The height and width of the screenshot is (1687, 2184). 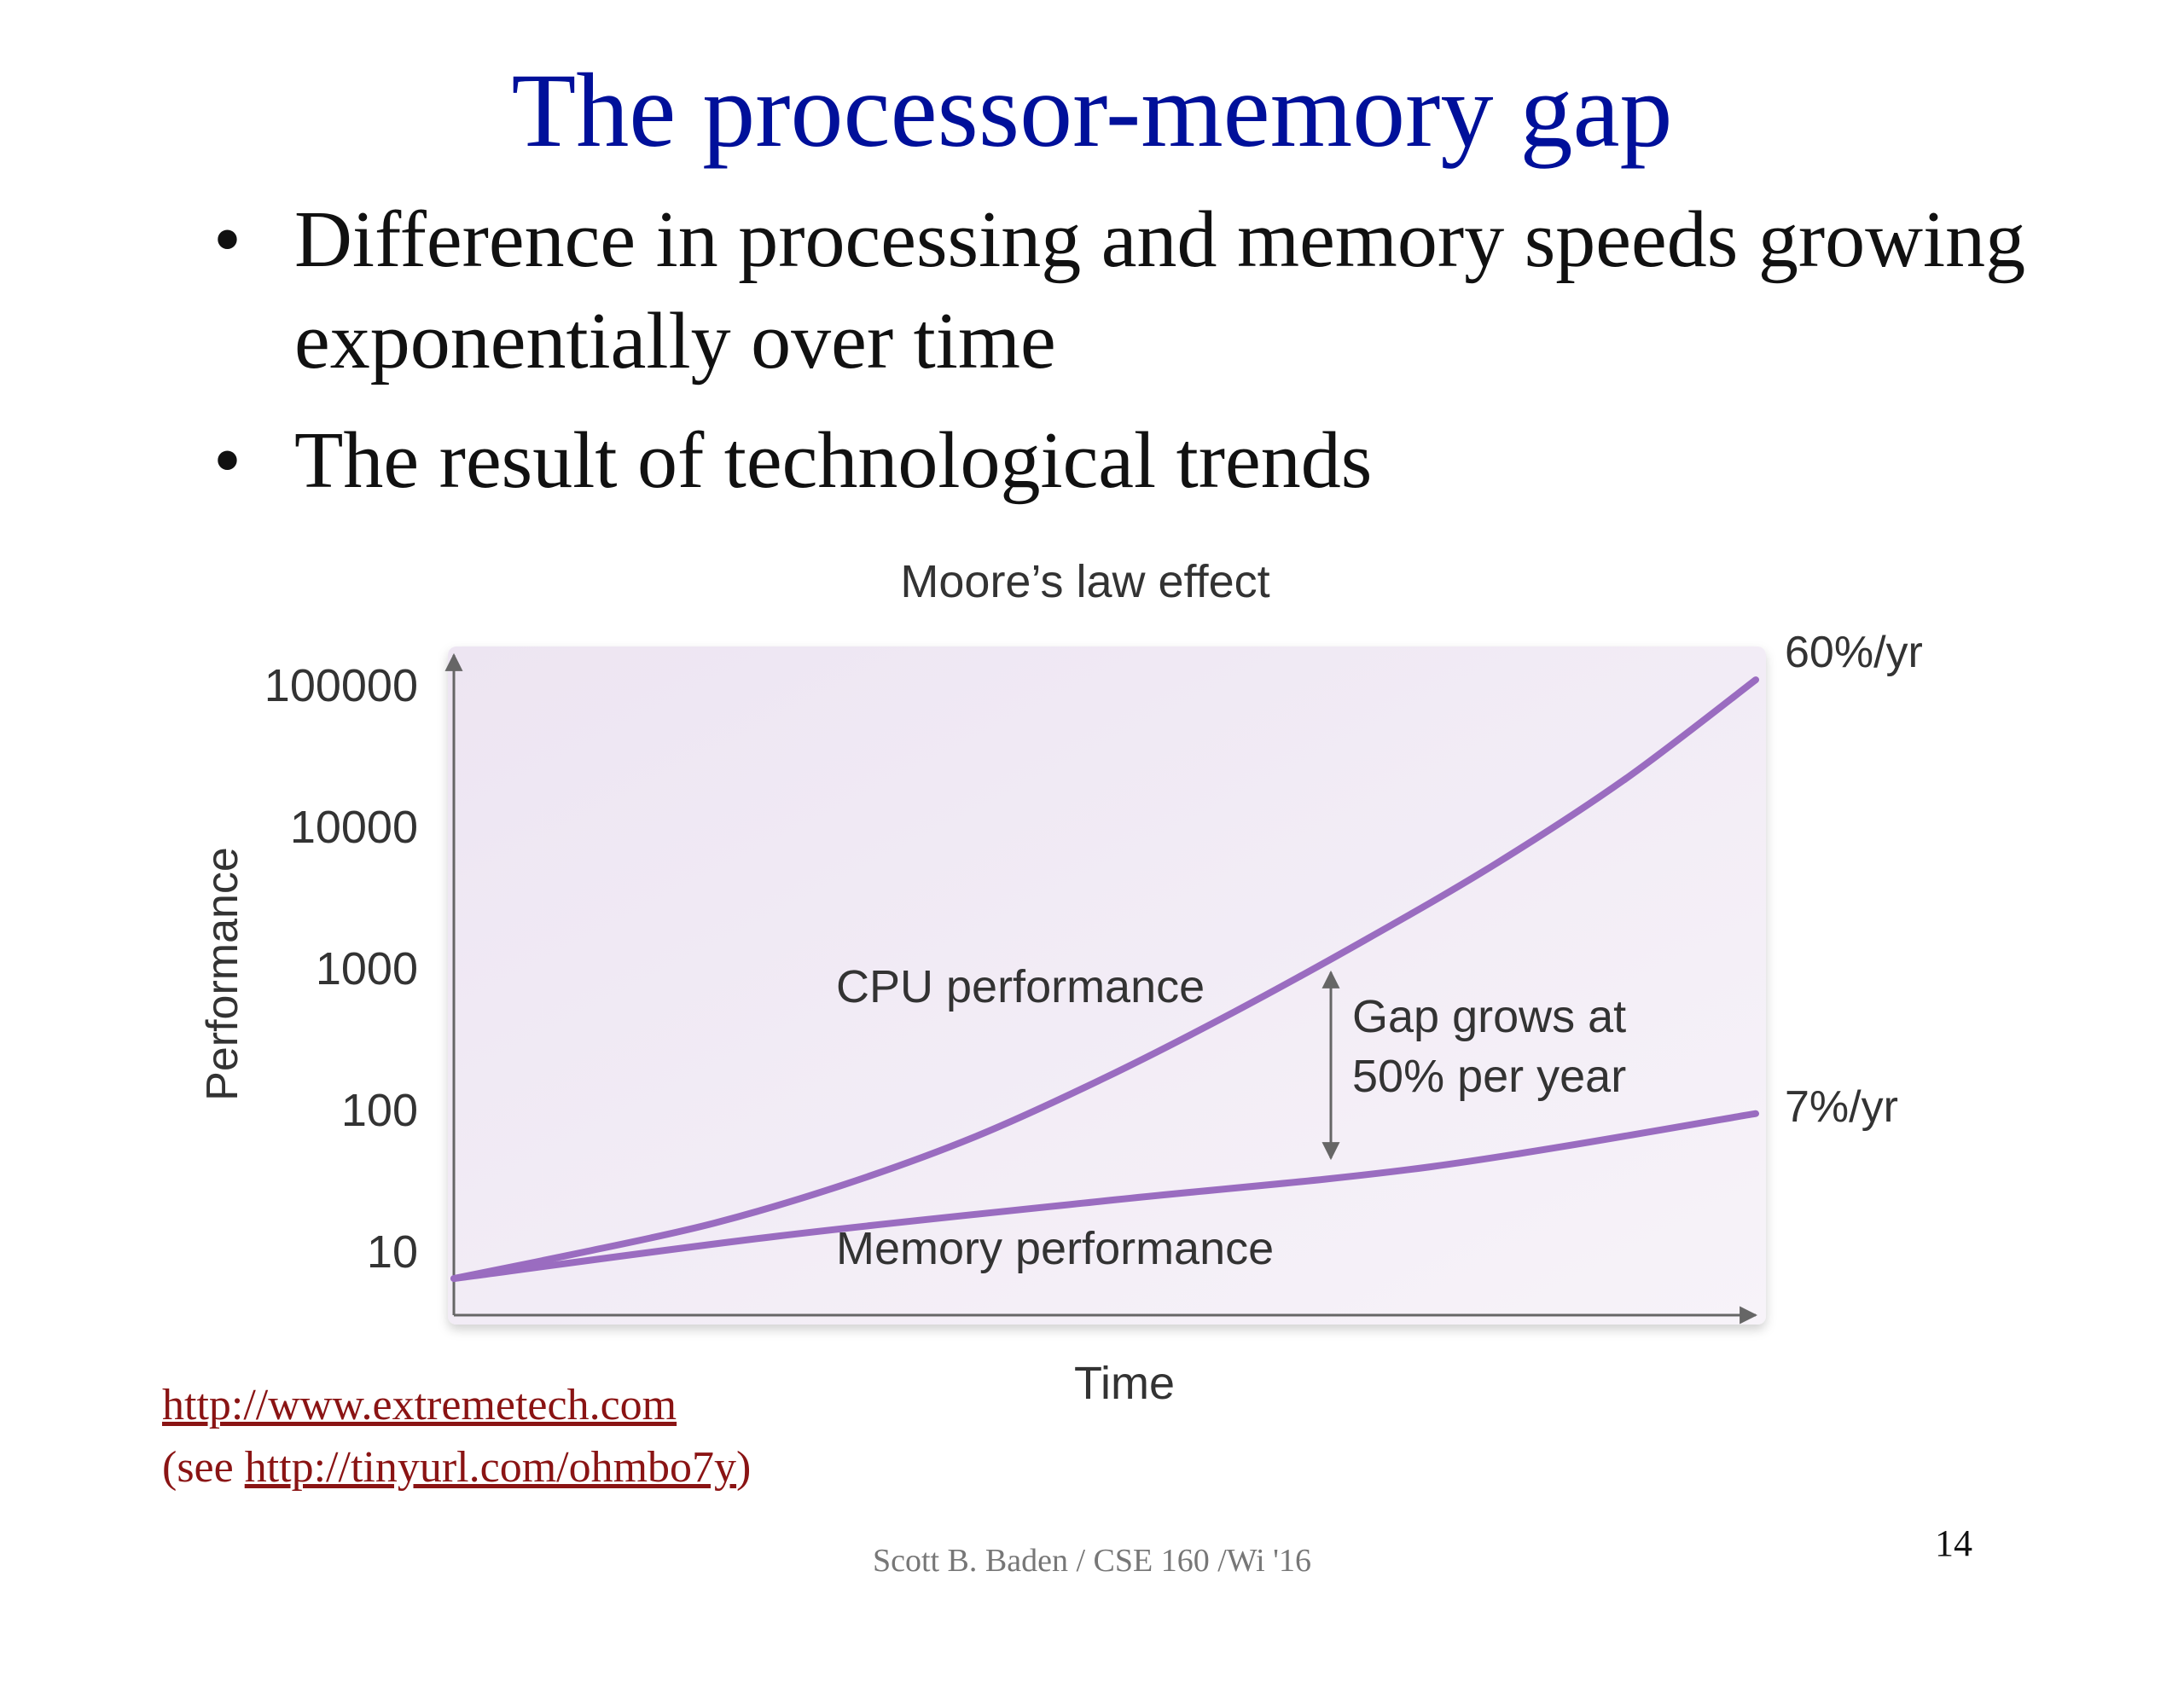 What do you see at coordinates (744, 1467) in the screenshot?
I see `source-see-suffix: )` at bounding box center [744, 1467].